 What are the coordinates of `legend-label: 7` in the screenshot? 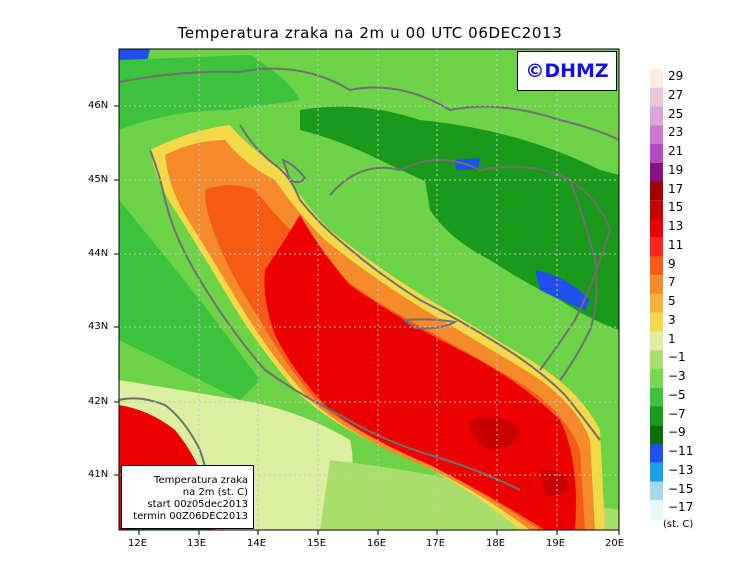 It's located at (672, 282).